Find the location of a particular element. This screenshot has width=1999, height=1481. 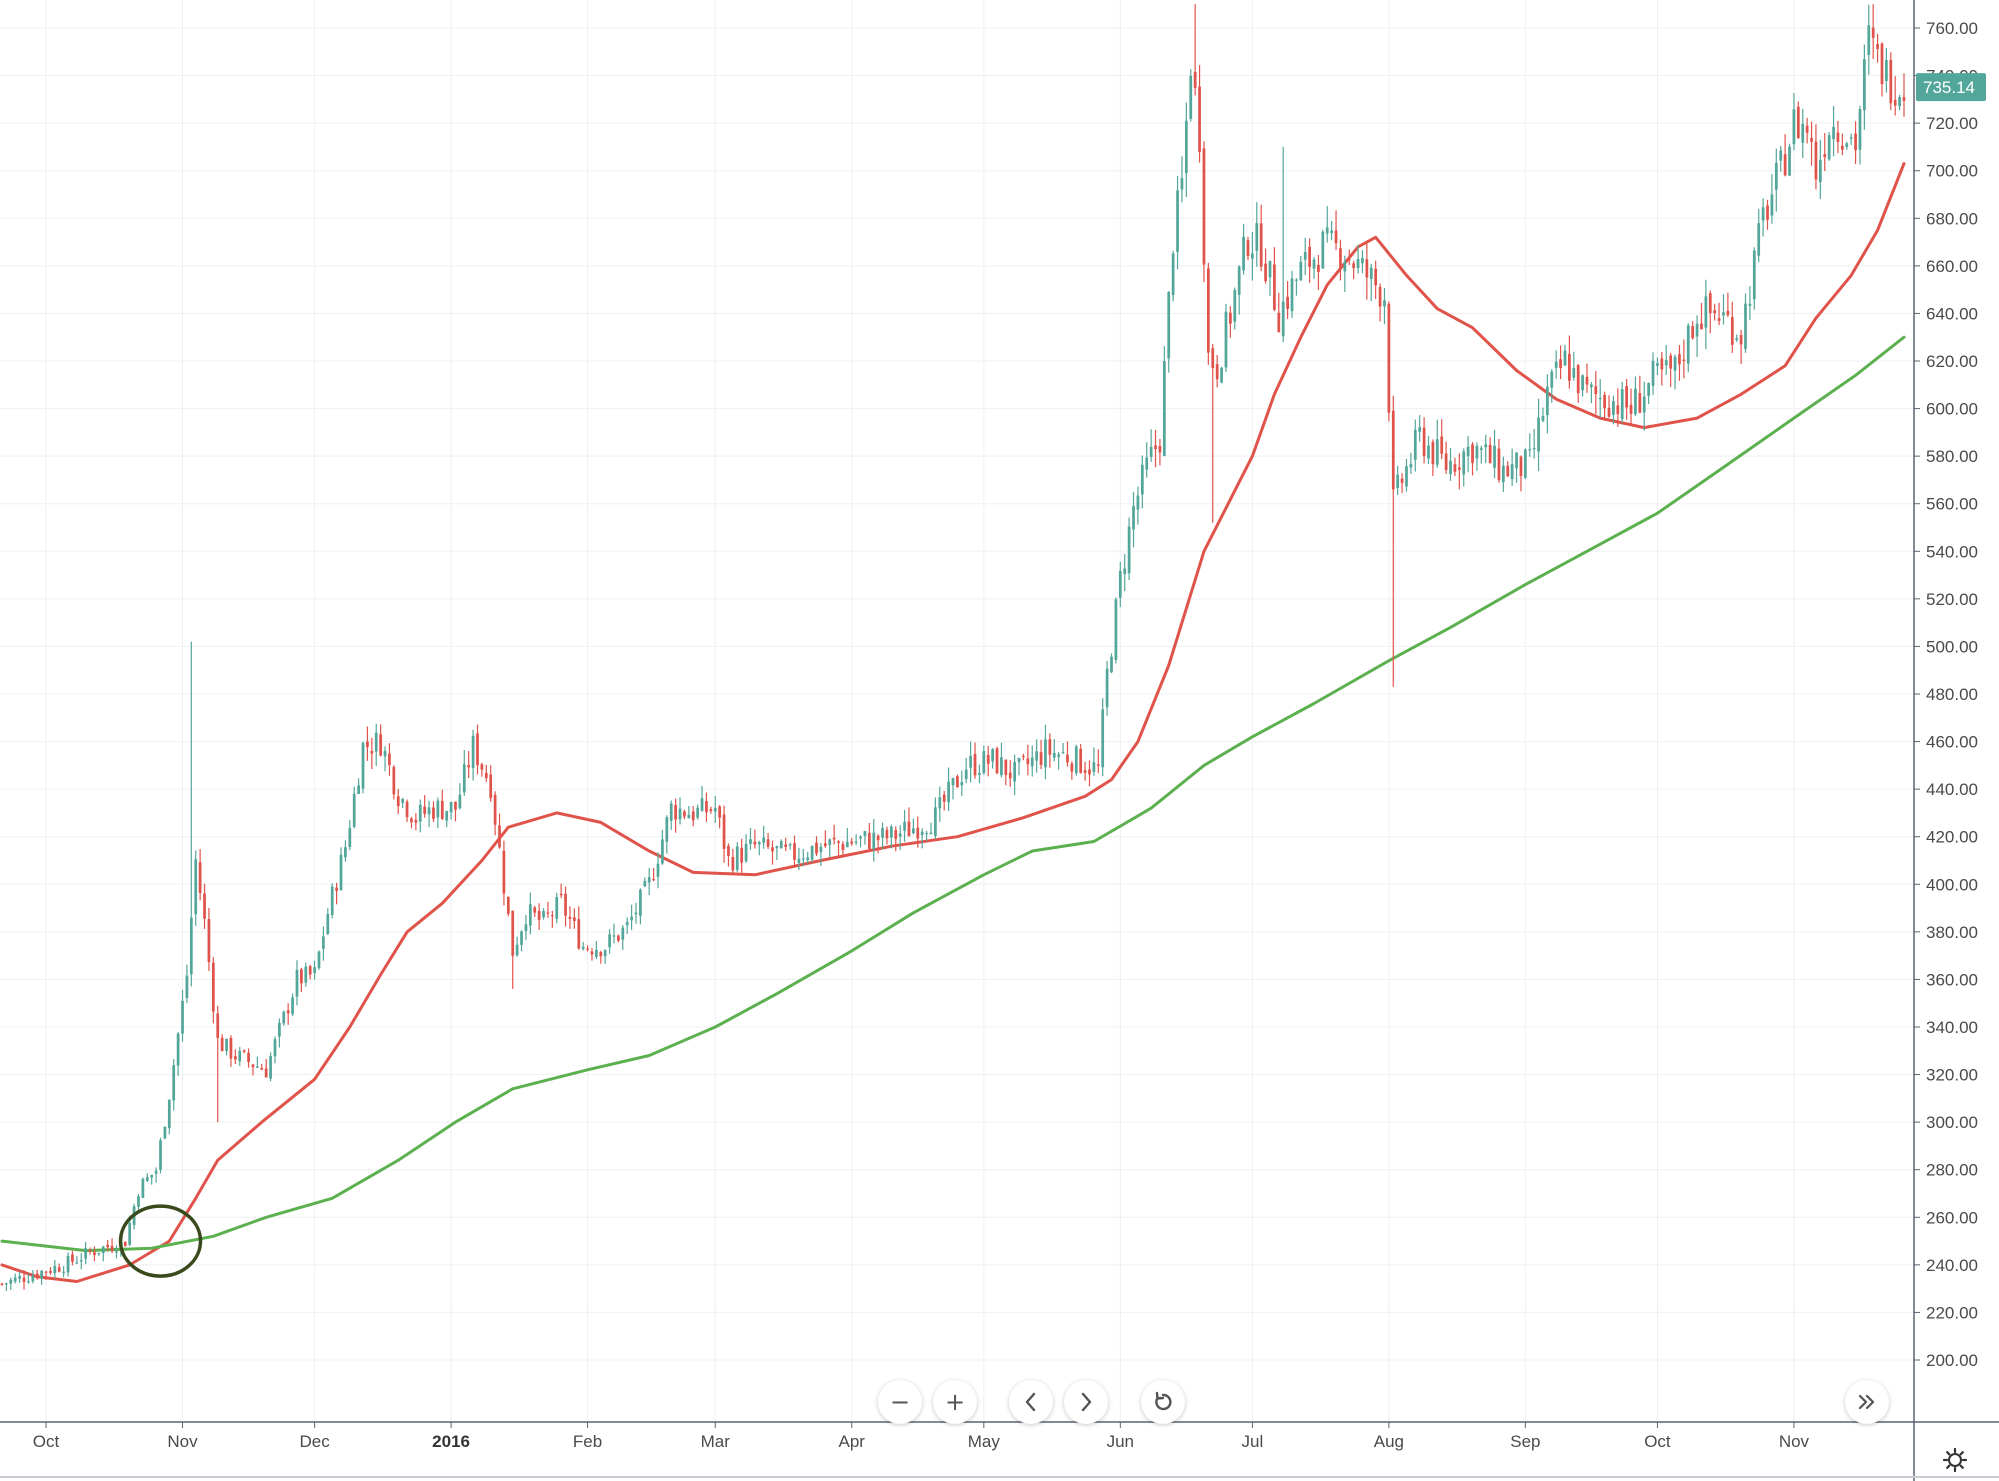

scroll-to-realtime-button is located at coordinates (1867, 1402).